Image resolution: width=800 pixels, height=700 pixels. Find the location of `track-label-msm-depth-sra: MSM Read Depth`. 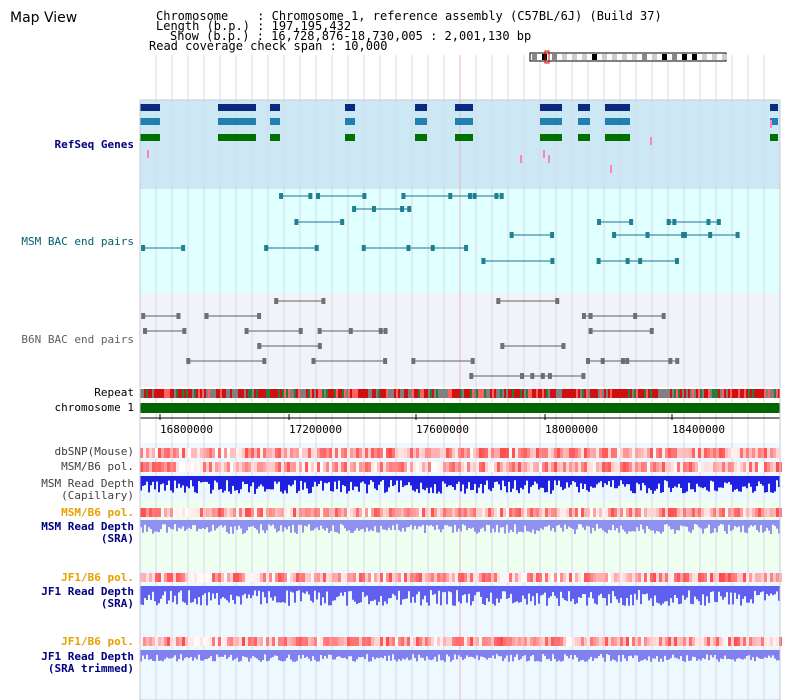

track-label-msm-depth-sra: MSM Read Depth is located at coordinates (87, 526).